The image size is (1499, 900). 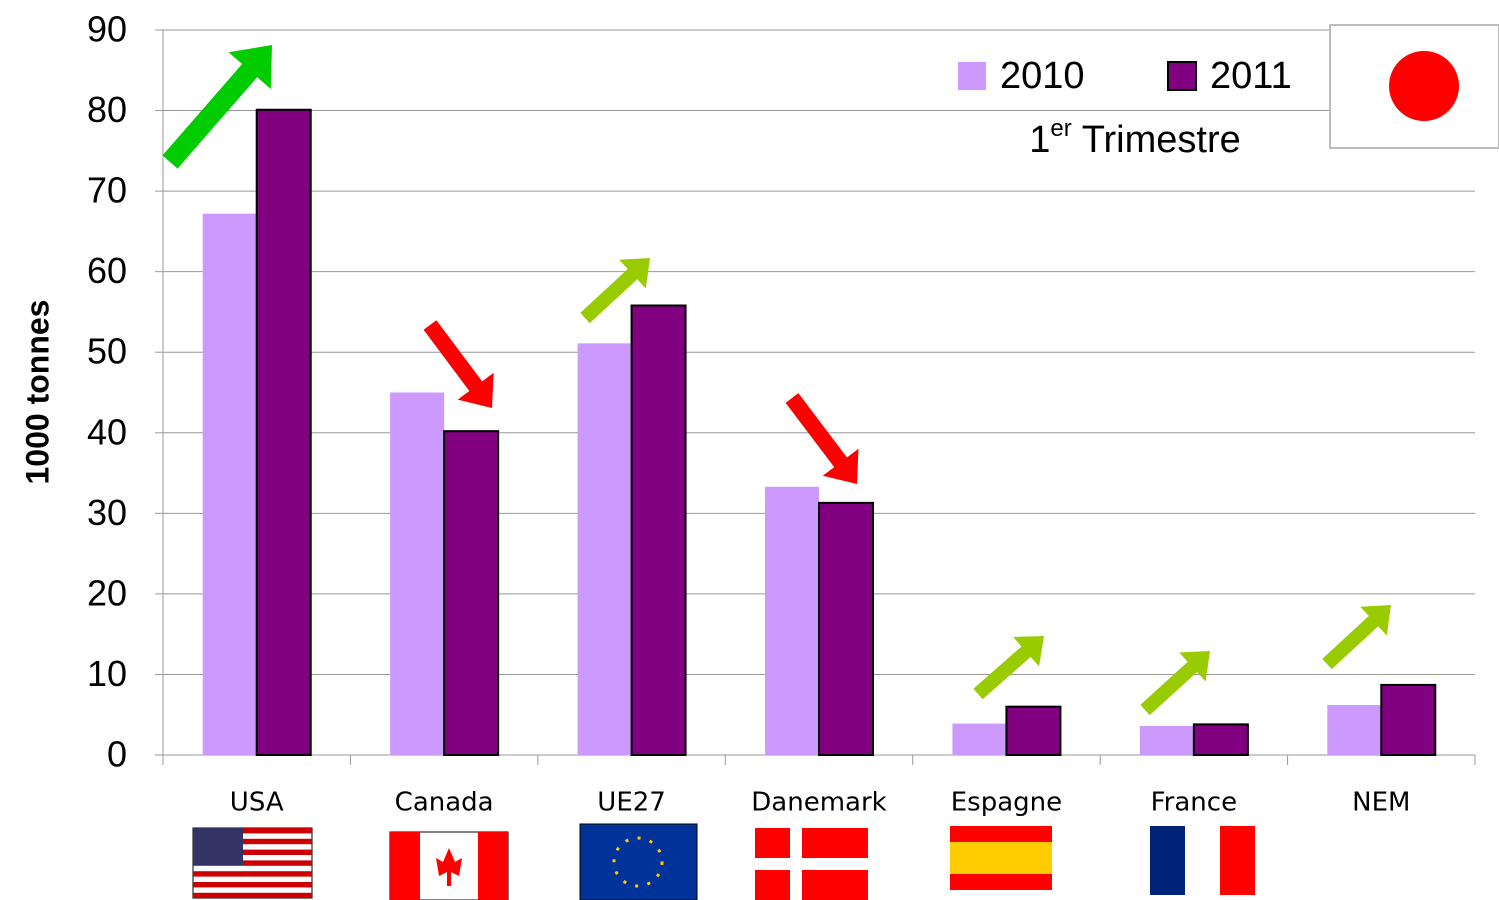 I want to click on x-tick-label: NEM, so click(x=1381, y=803).